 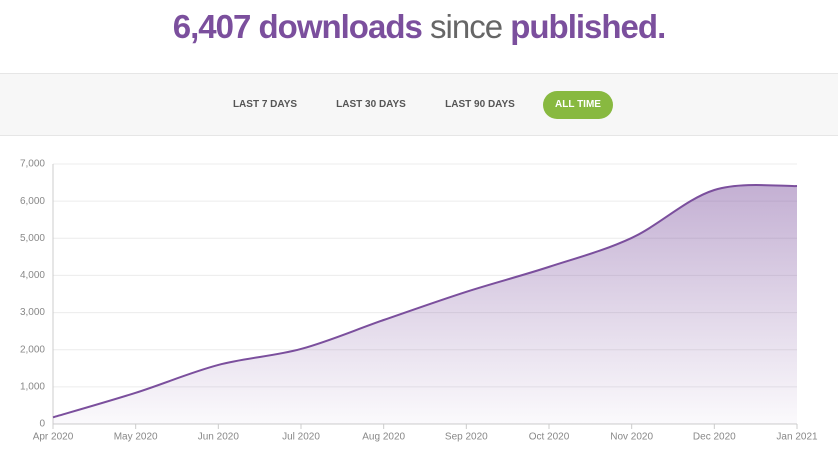 I want to click on y-tick-label: 5,000, so click(x=32, y=238).